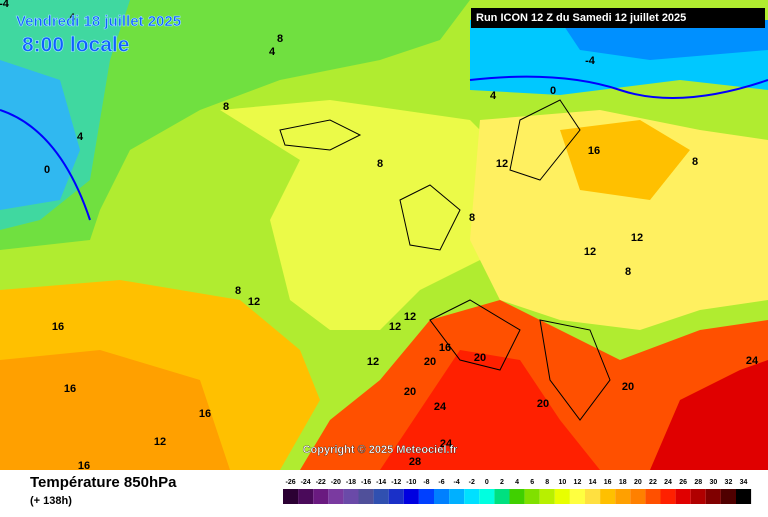 This screenshot has width=768, height=517. I want to click on legend-label: -16, so click(366, 482).